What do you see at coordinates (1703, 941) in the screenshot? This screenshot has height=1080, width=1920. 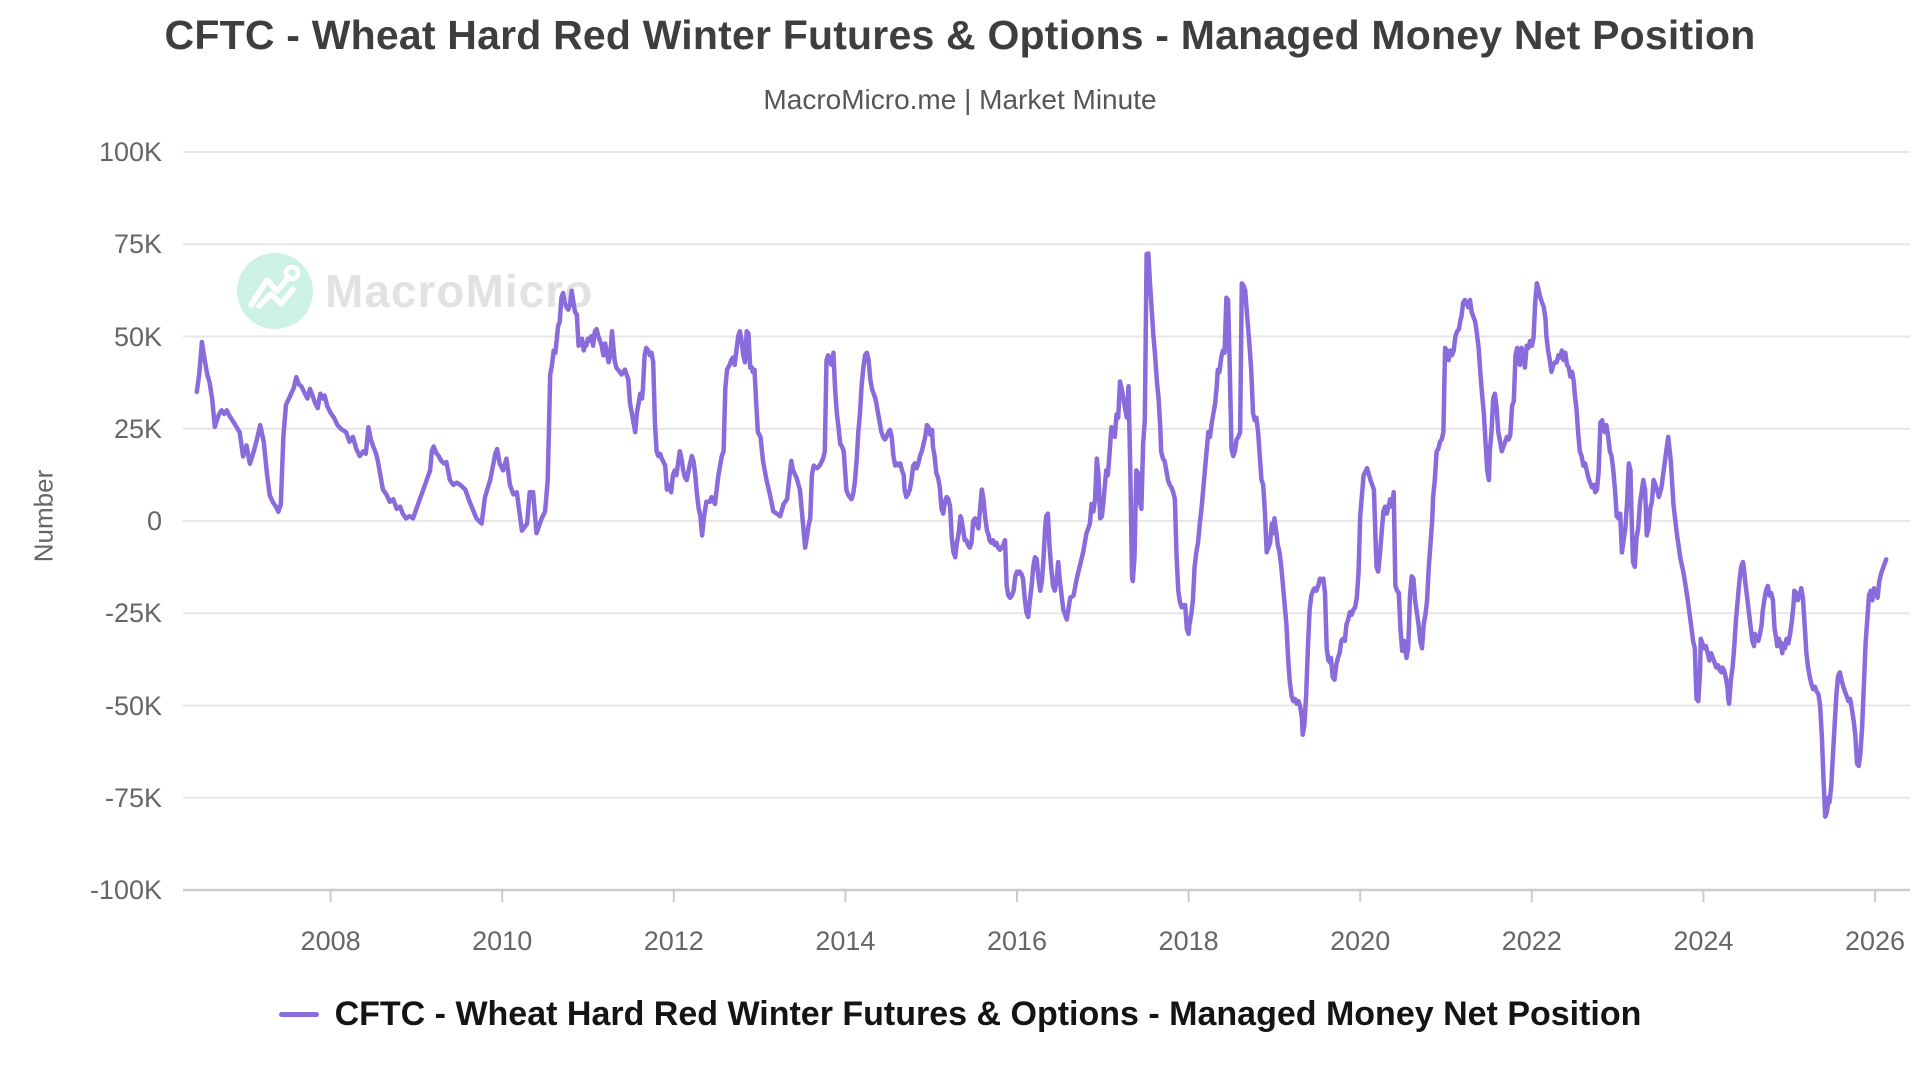 I see `x-axis-tick-label: 2024` at bounding box center [1703, 941].